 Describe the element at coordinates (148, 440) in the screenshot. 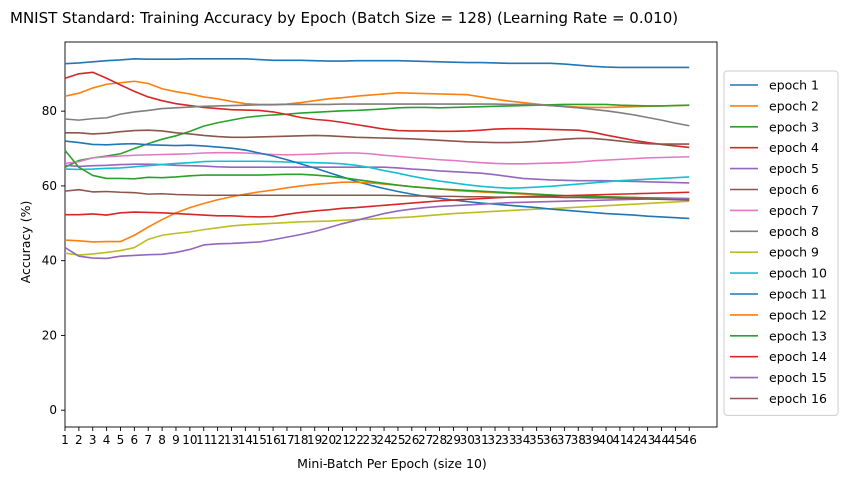

I see `x-tick-label: 7` at that location.